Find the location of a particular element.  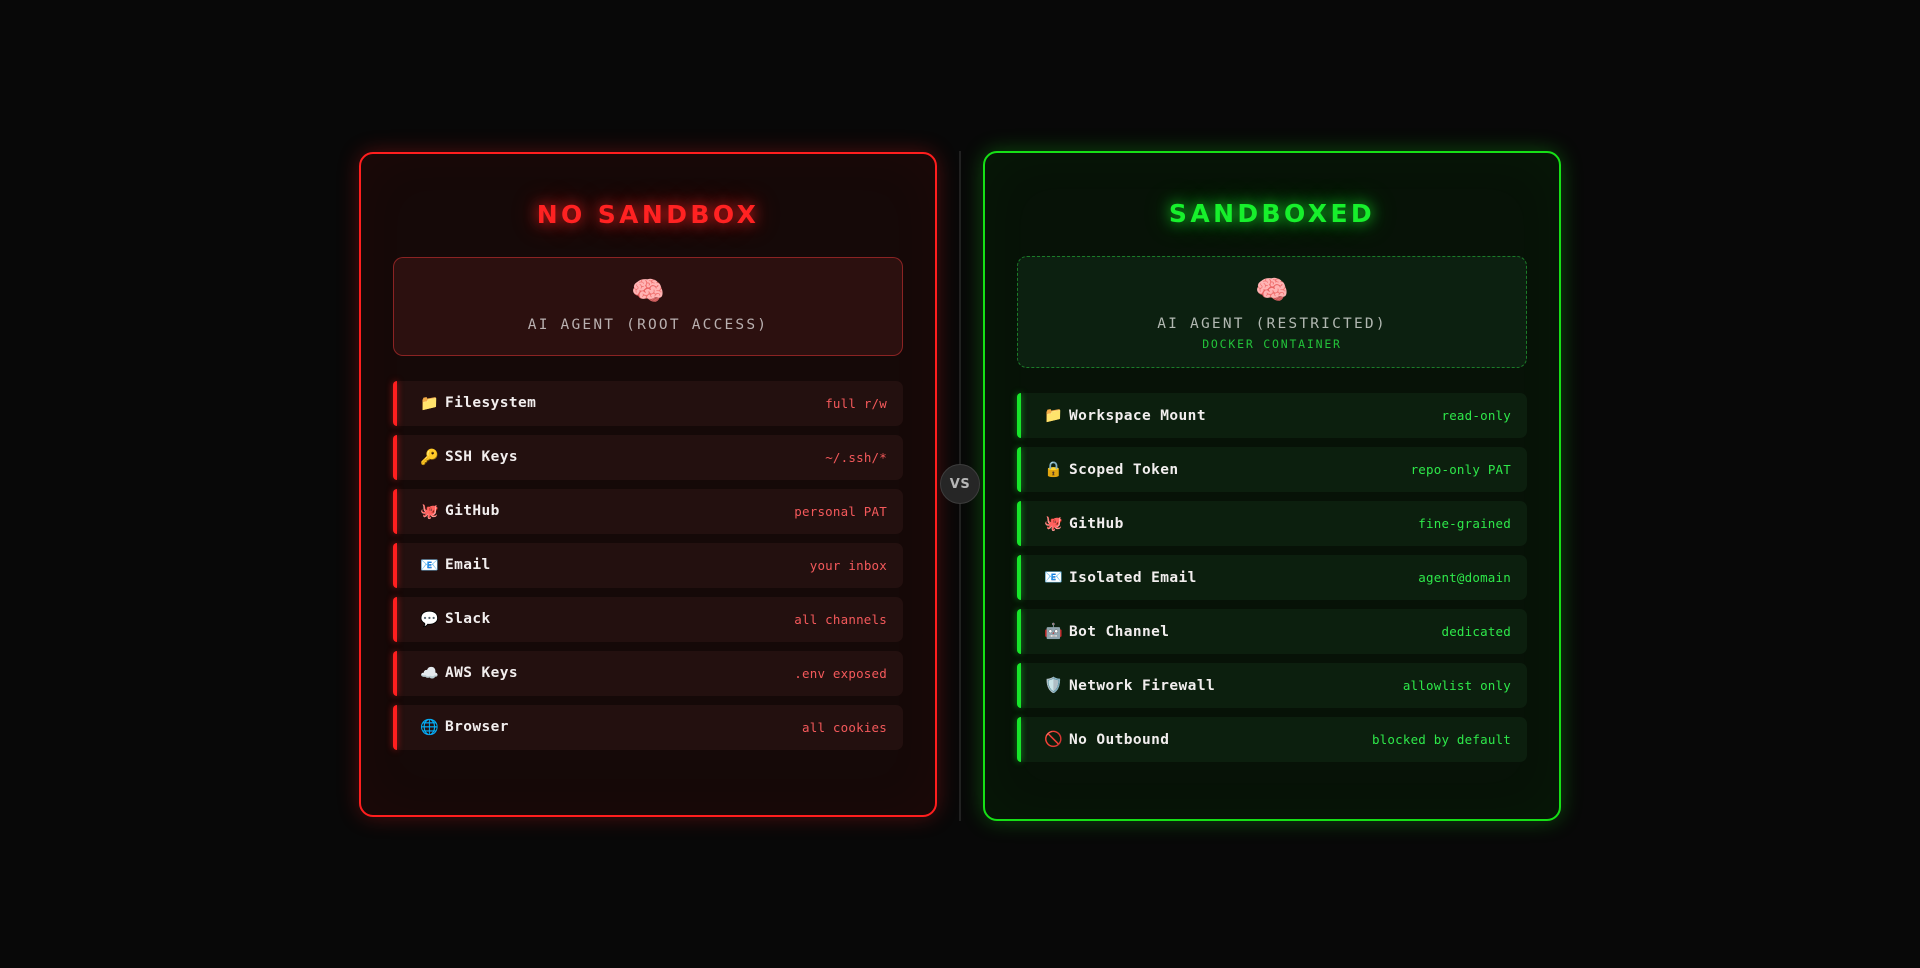

resource-row: 🔒 Scoped Token repo-only PAT is located at coordinates (1272, 469).